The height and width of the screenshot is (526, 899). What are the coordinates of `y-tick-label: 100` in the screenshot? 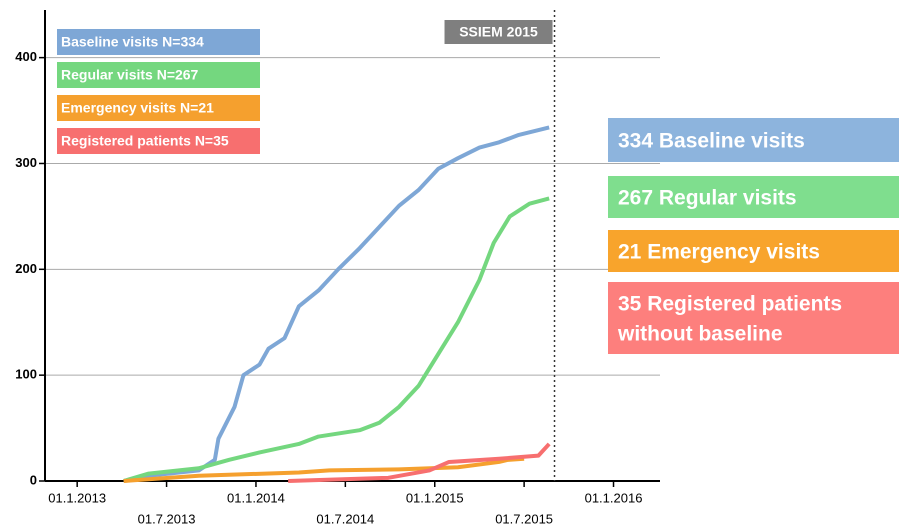 It's located at (26, 374).